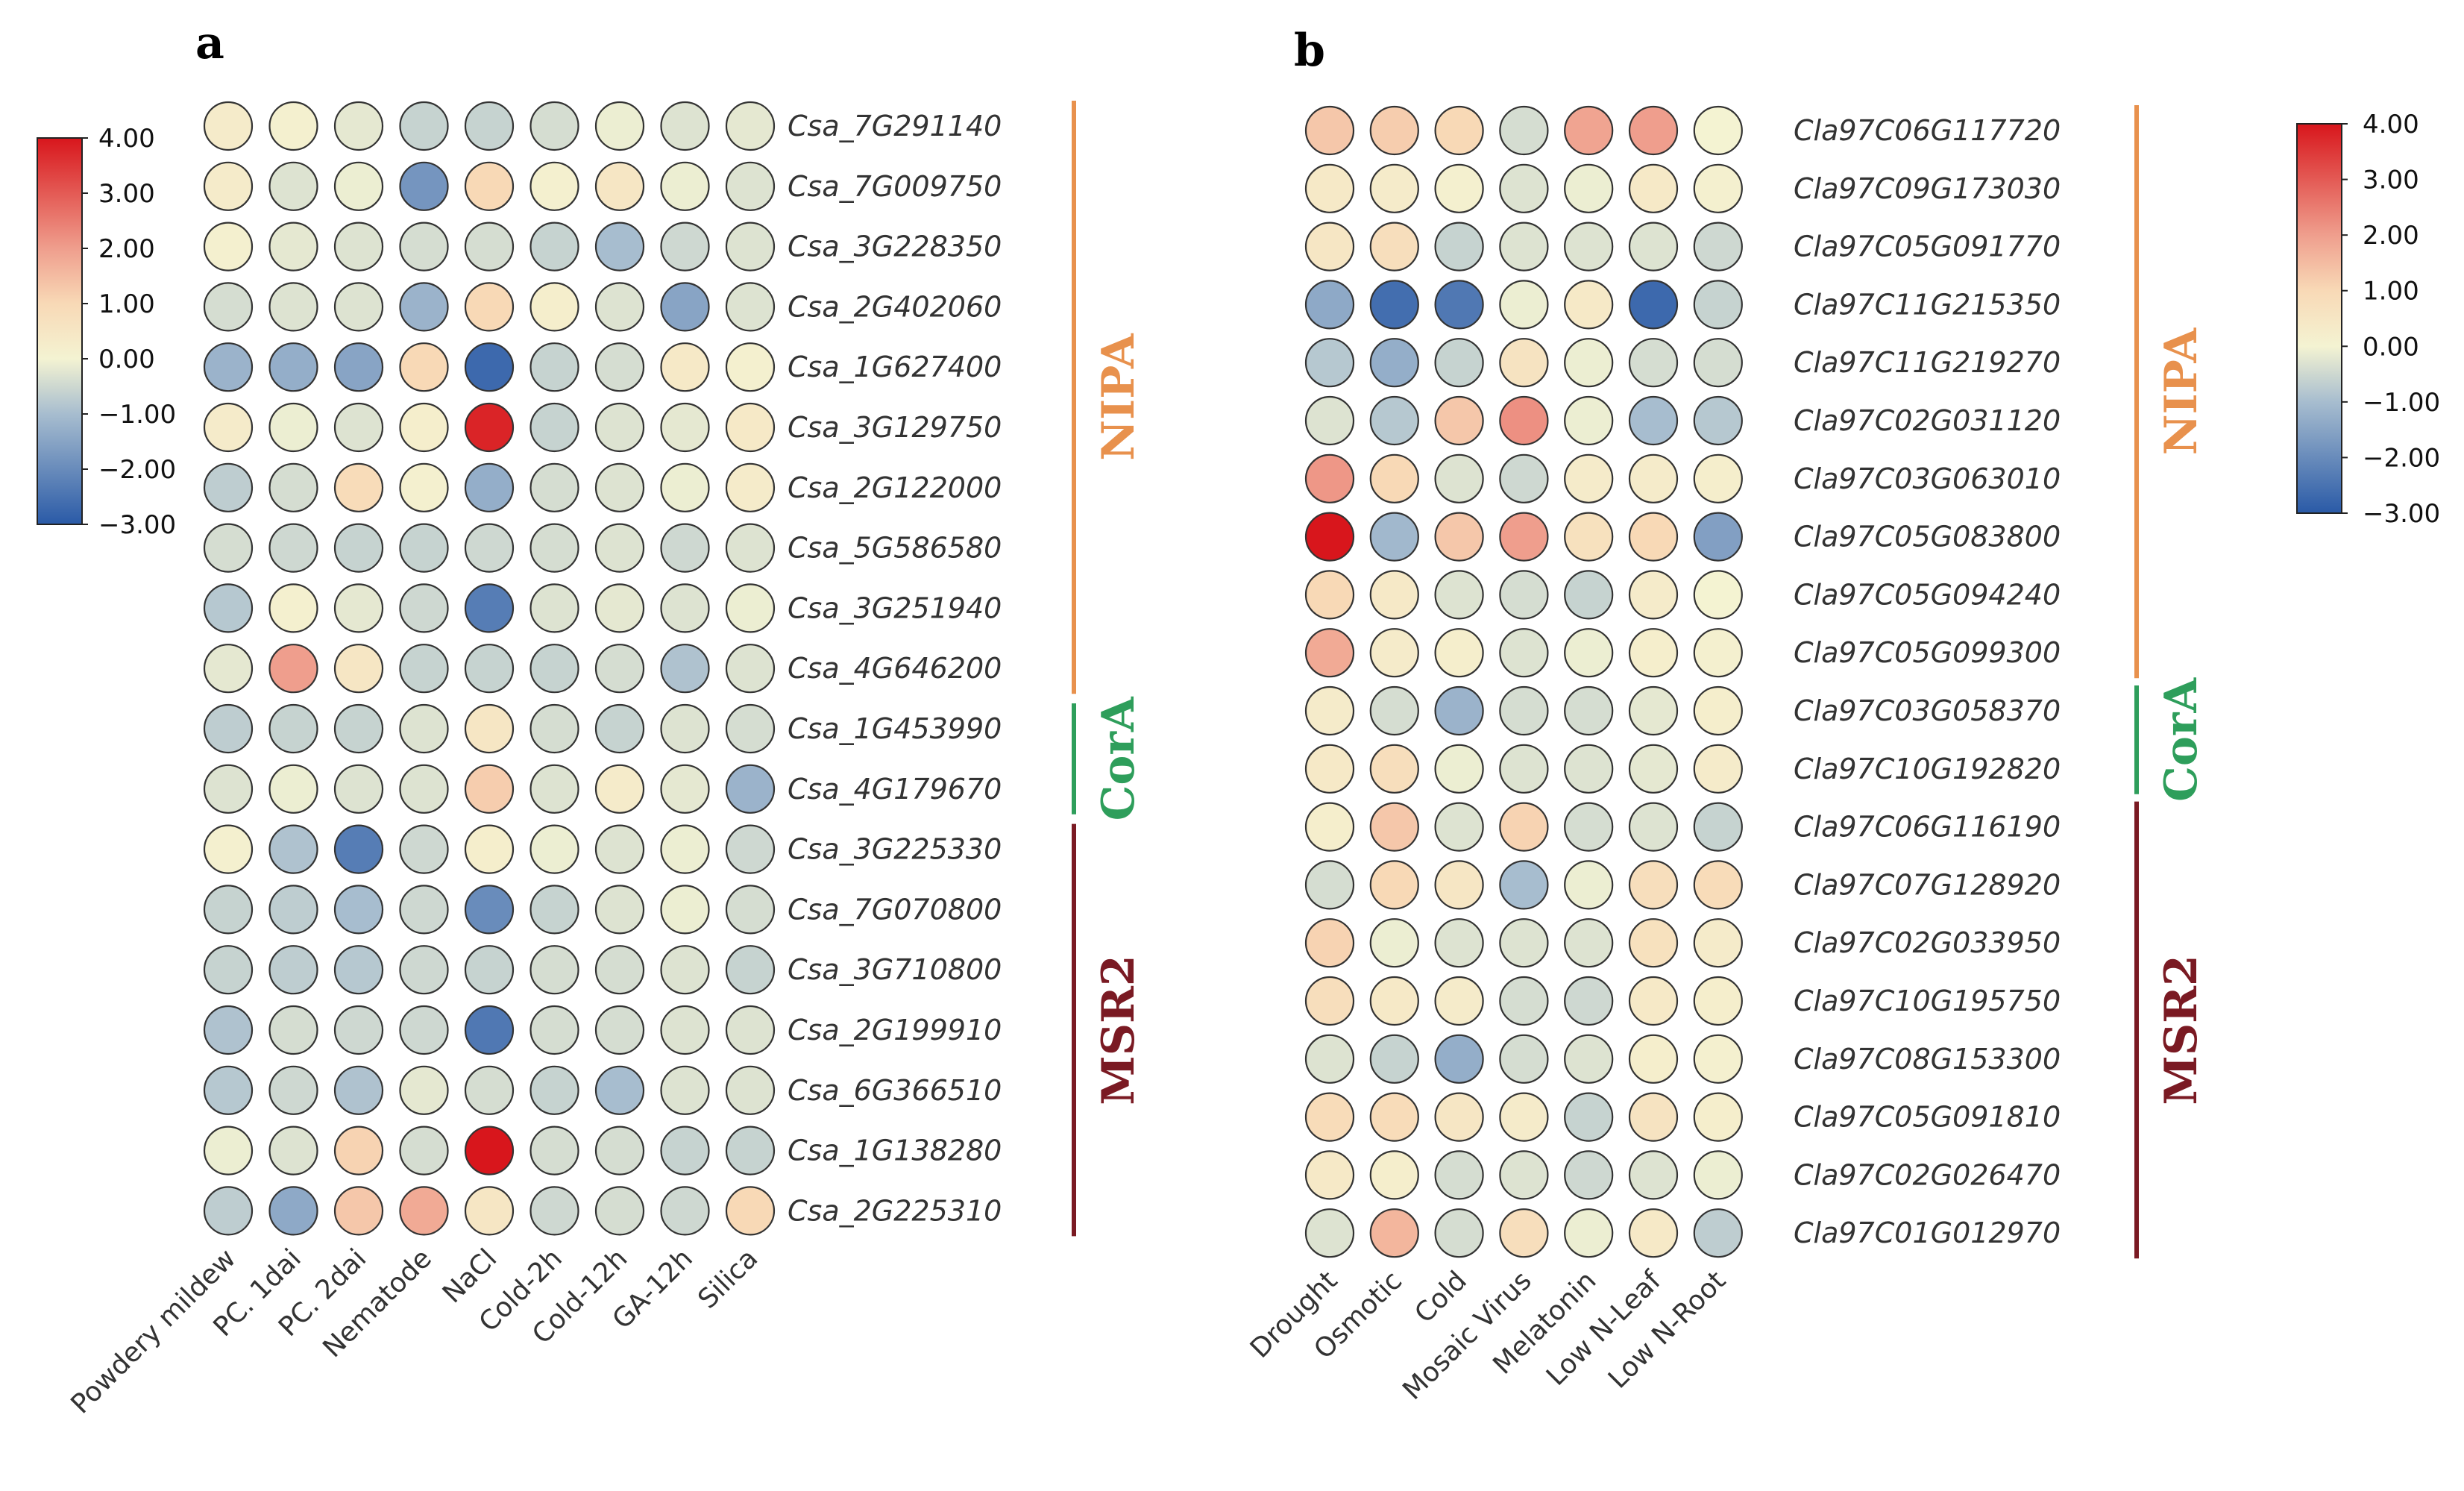 The width and height of the screenshot is (2464, 1491). I want to click on gene-label: Csa_2G122000, so click(895, 487).